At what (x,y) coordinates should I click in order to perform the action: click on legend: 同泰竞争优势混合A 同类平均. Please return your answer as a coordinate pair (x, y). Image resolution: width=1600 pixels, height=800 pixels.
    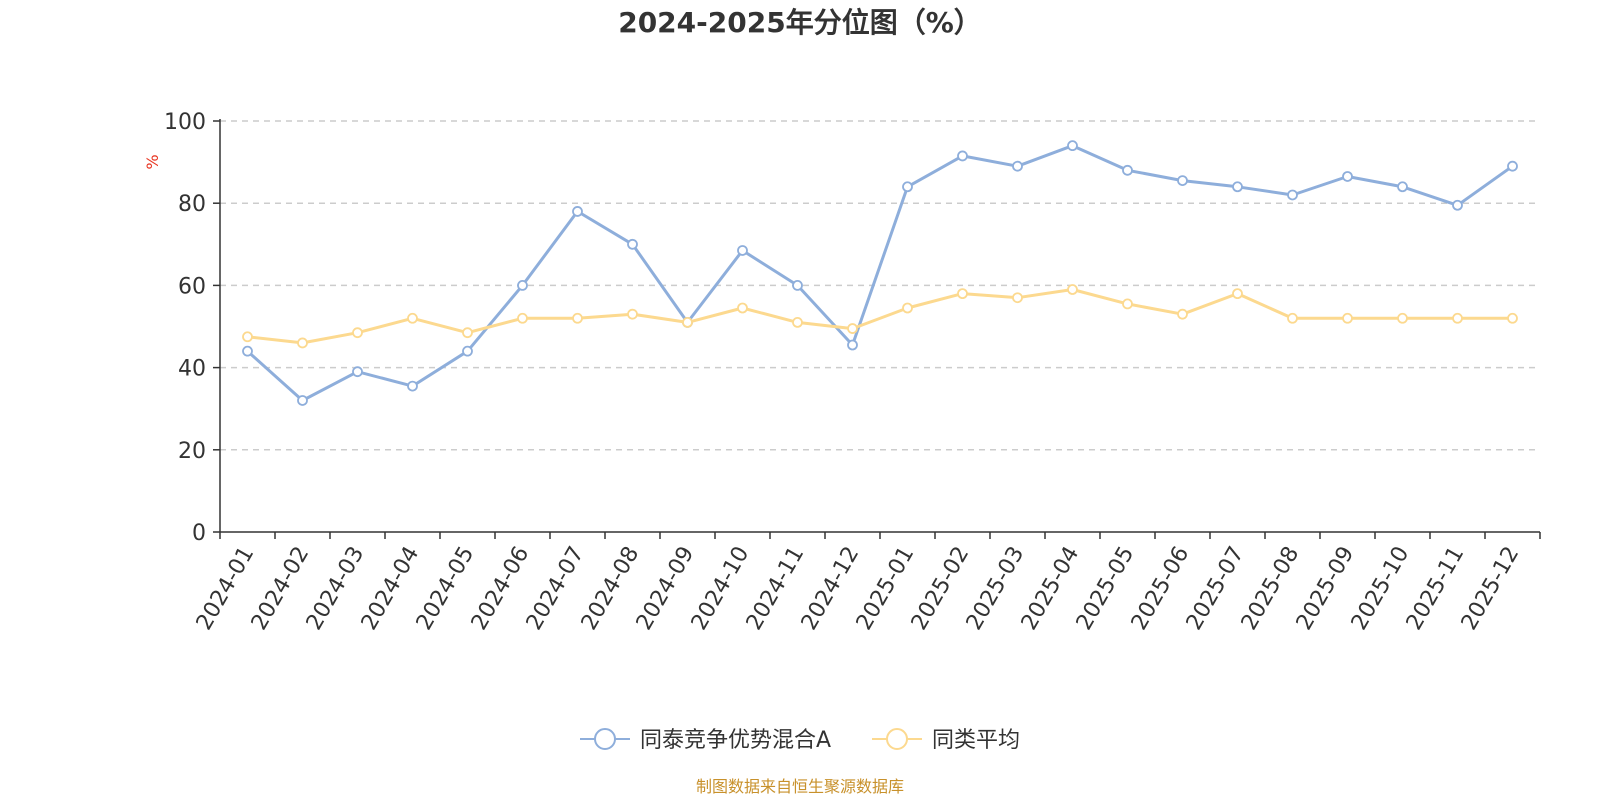
    Looking at the image, I should click on (800, 740).